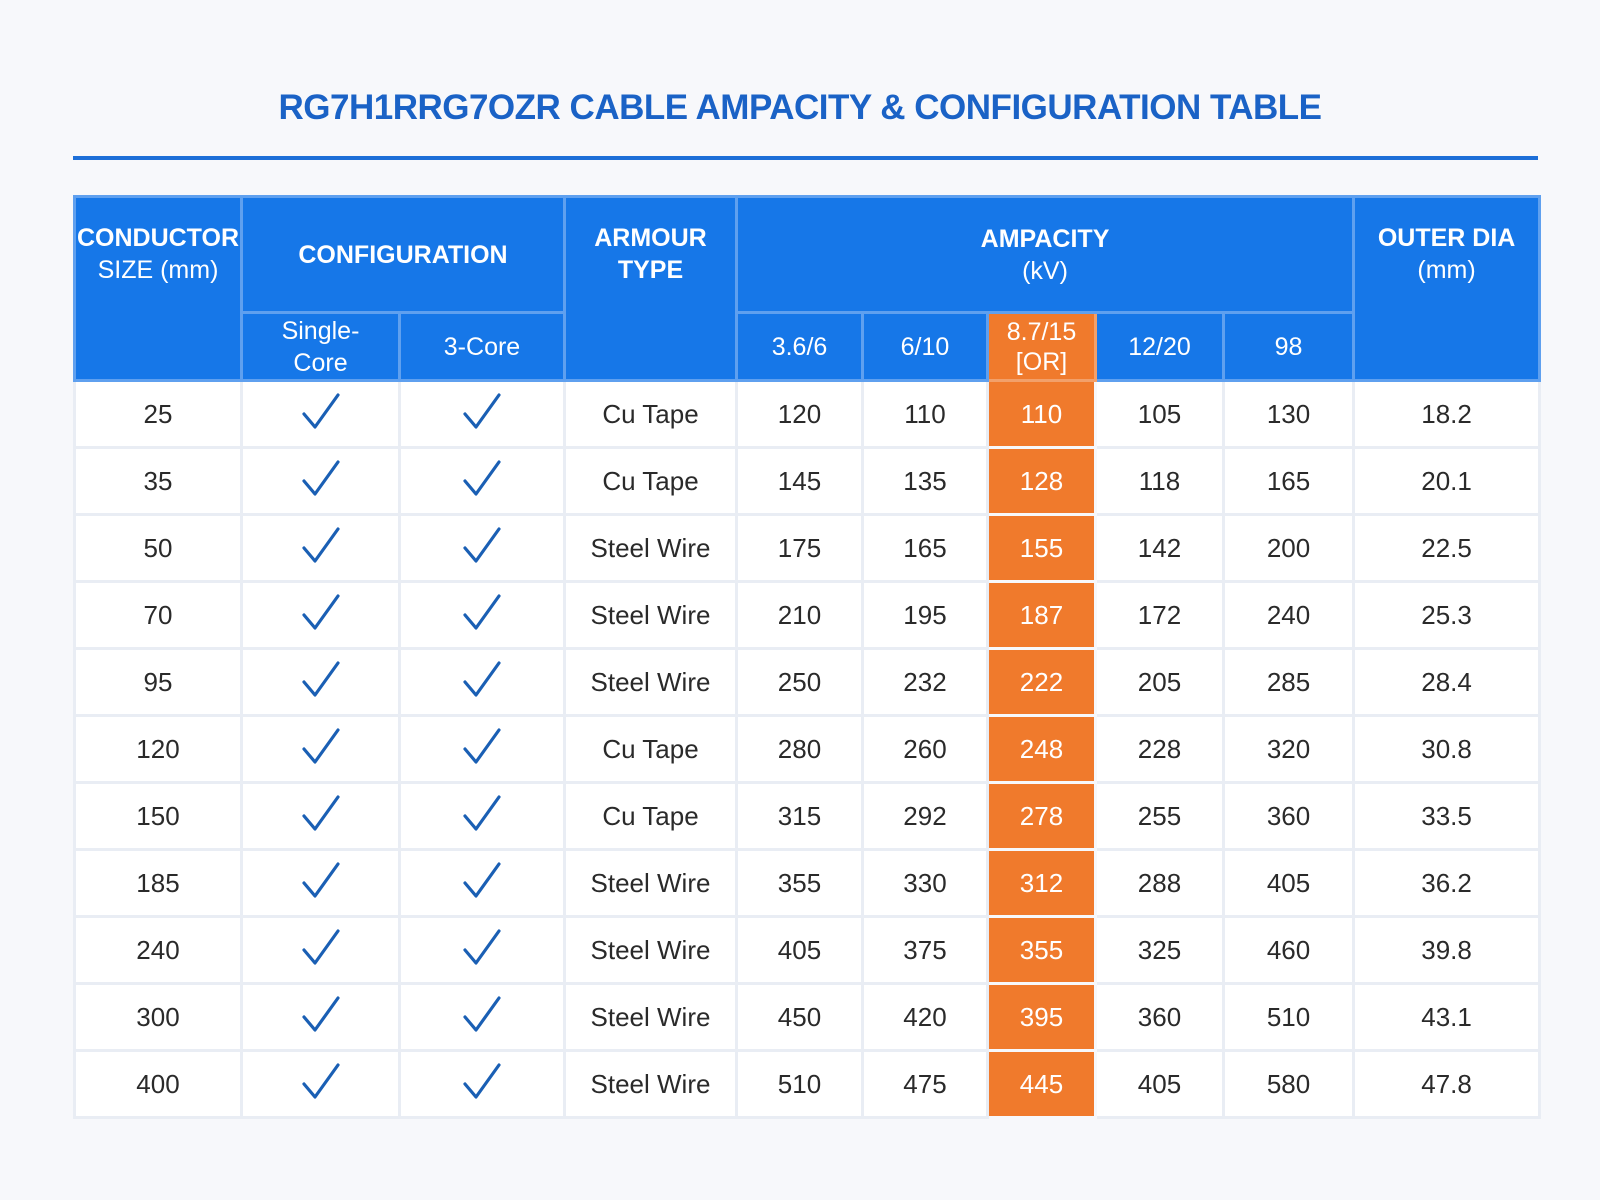 This screenshot has width=1600, height=1200. What do you see at coordinates (1041, 414) in the screenshot?
I see `cell-amp-8-7-15: 110` at bounding box center [1041, 414].